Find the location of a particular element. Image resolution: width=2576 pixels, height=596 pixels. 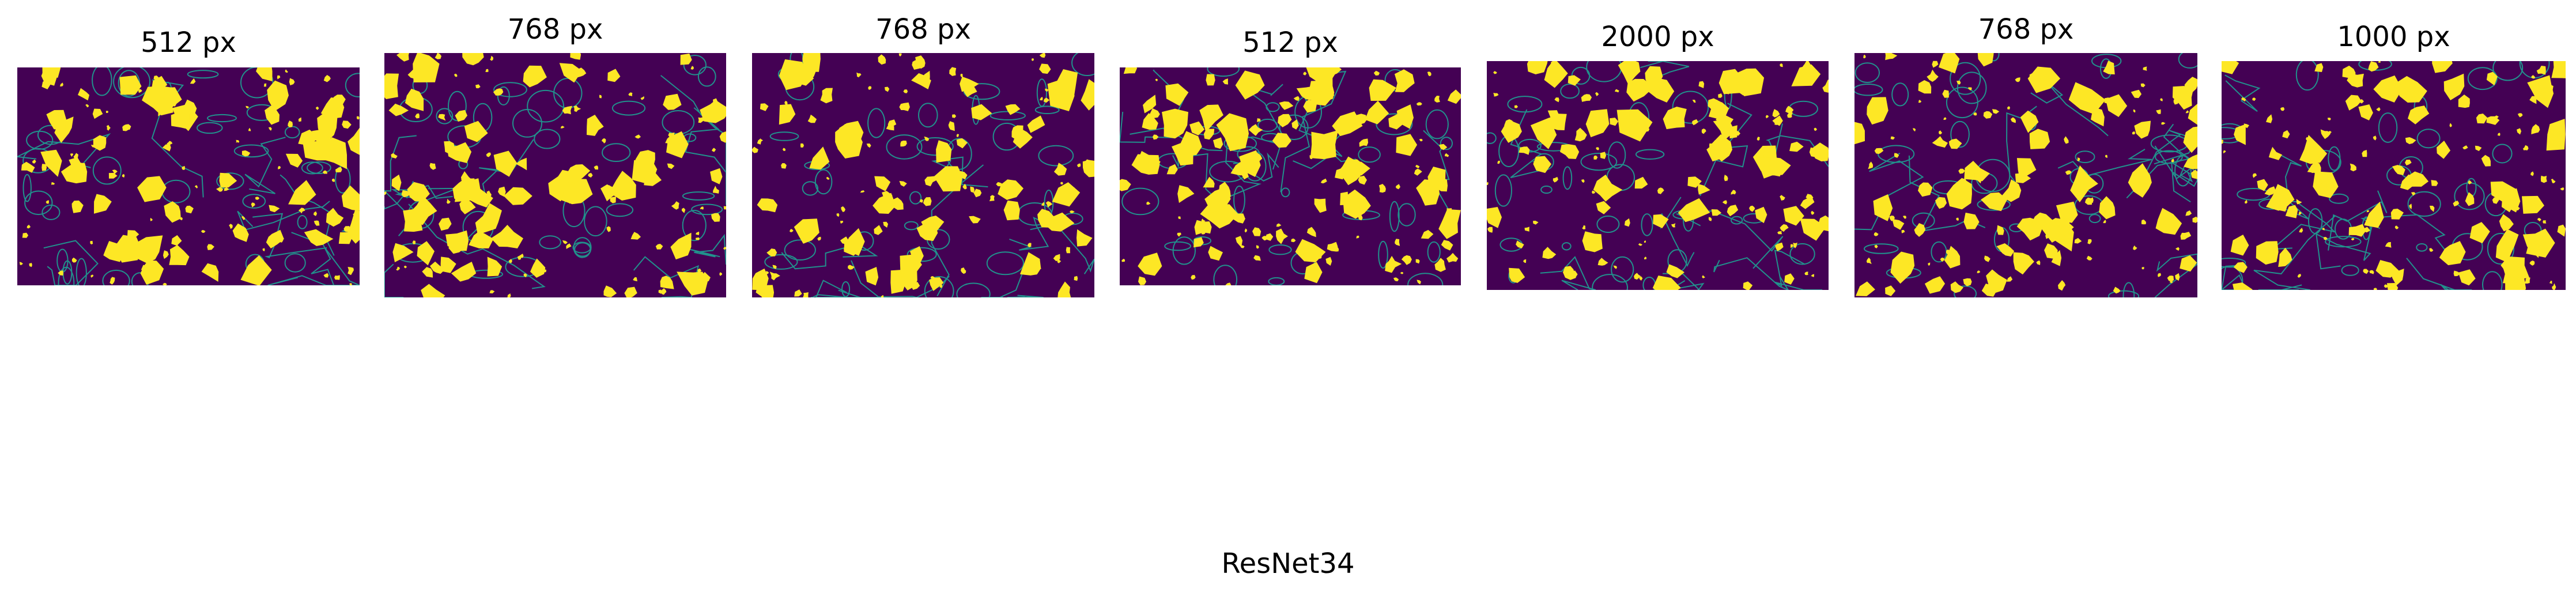

panel-5: 2000 px is located at coordinates (1658, 156).